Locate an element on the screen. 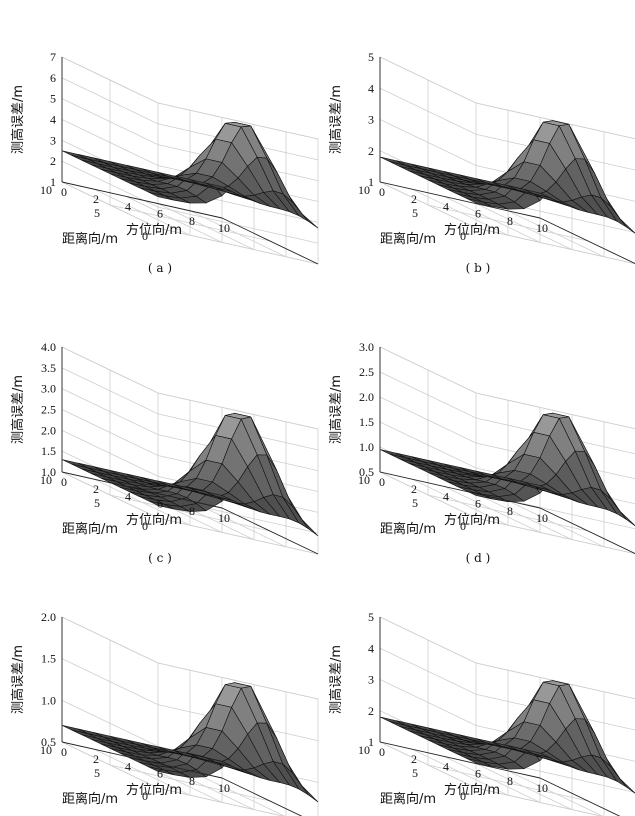 The width and height of the screenshot is (635, 816). panel-caption: ( c ) is located at coordinates (160, 558).